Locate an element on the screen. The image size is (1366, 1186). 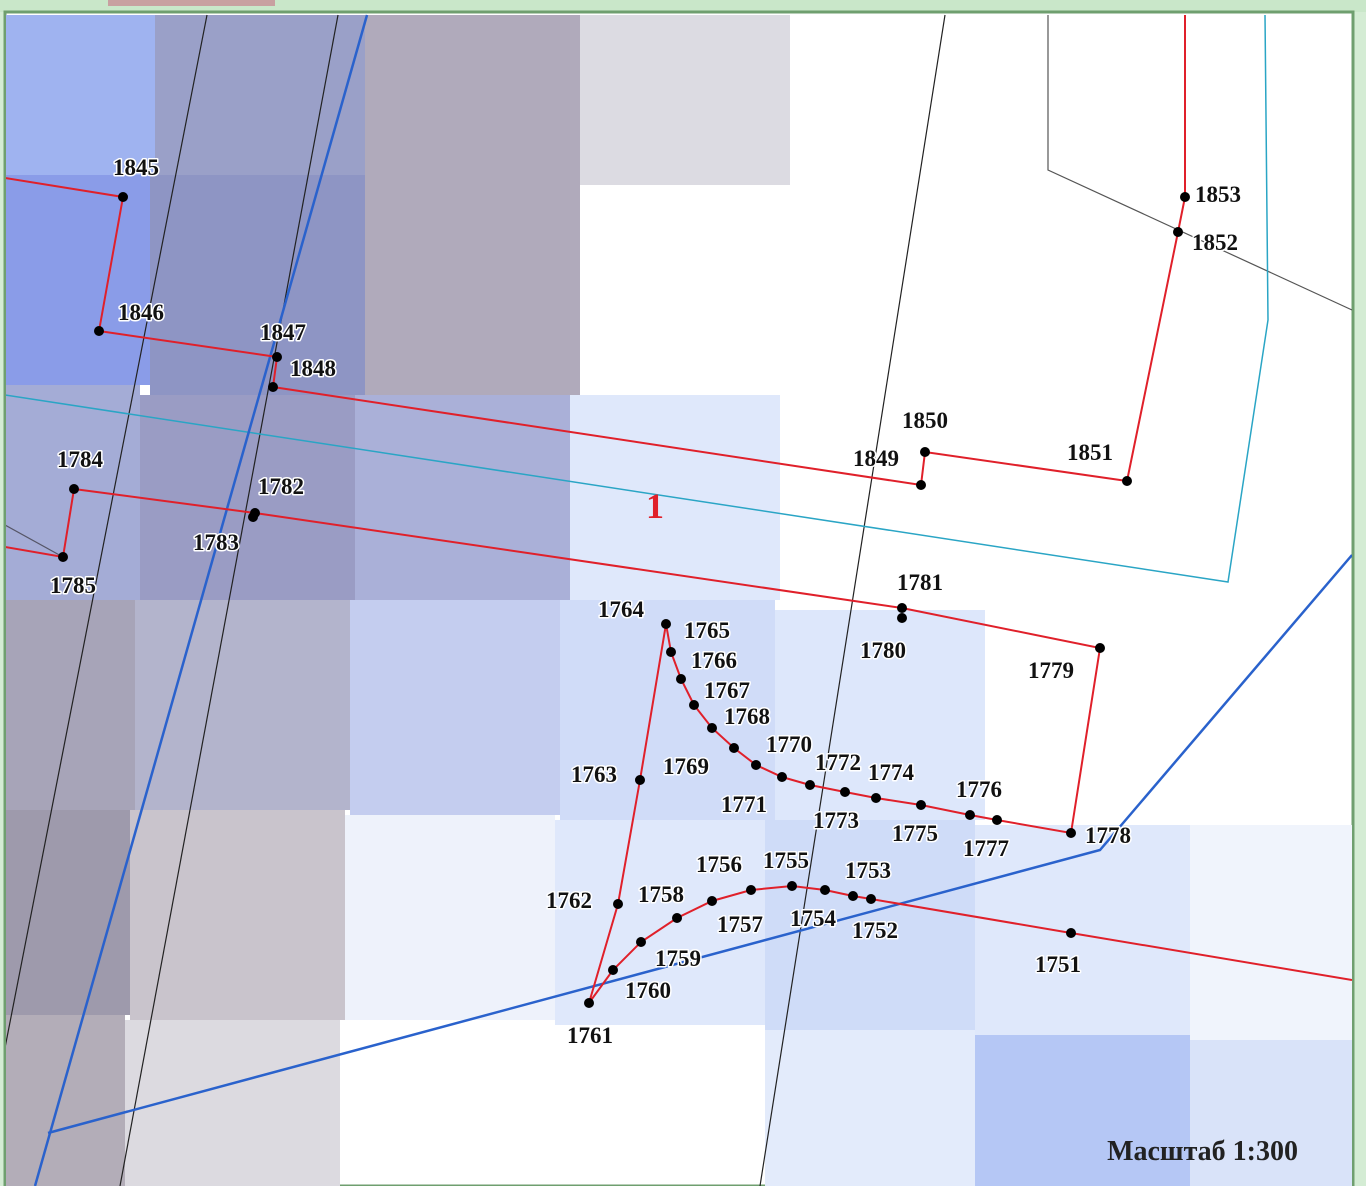
point-label: 1751 is located at coordinates (1058, 964).